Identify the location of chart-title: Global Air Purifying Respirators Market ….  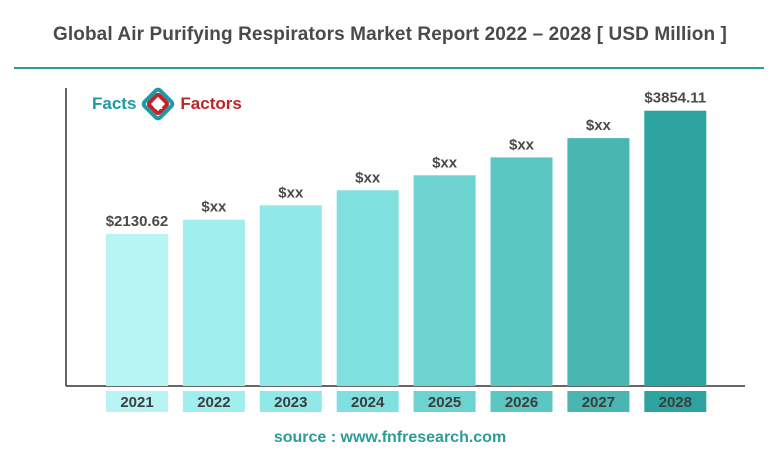
(390, 34).